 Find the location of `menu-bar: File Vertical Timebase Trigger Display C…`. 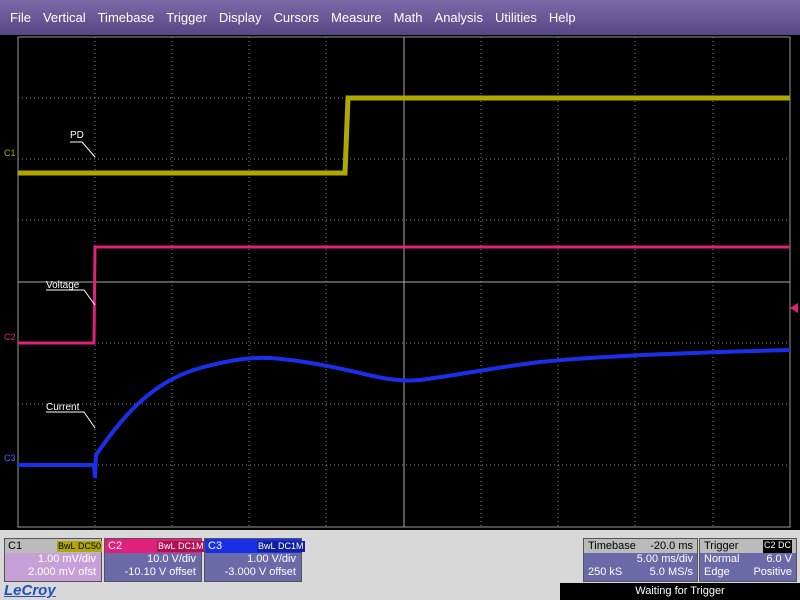

menu-bar: File Vertical Timebase Trigger Display C… is located at coordinates (400, 17).